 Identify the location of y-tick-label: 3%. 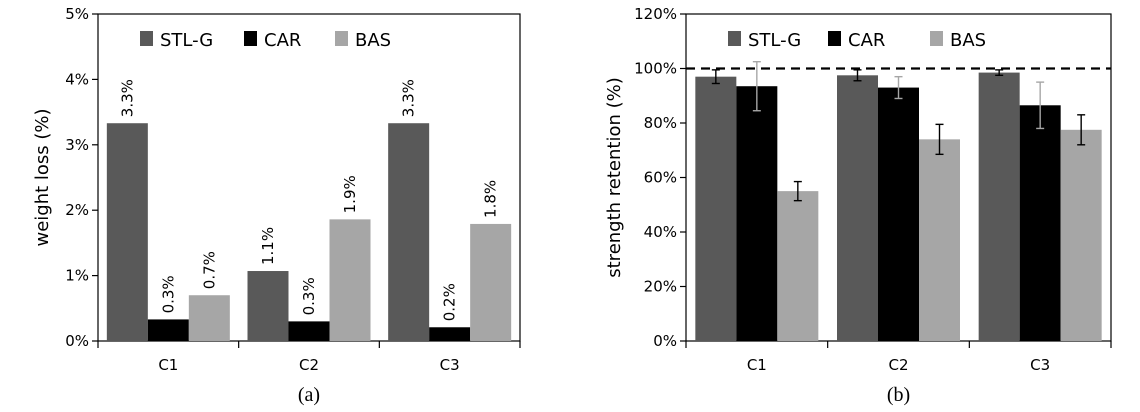
(77, 145).